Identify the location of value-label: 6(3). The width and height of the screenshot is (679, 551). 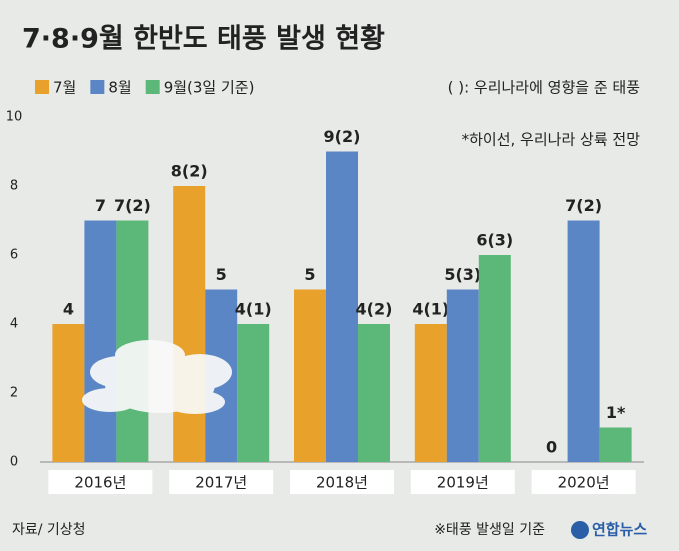
(494, 240).